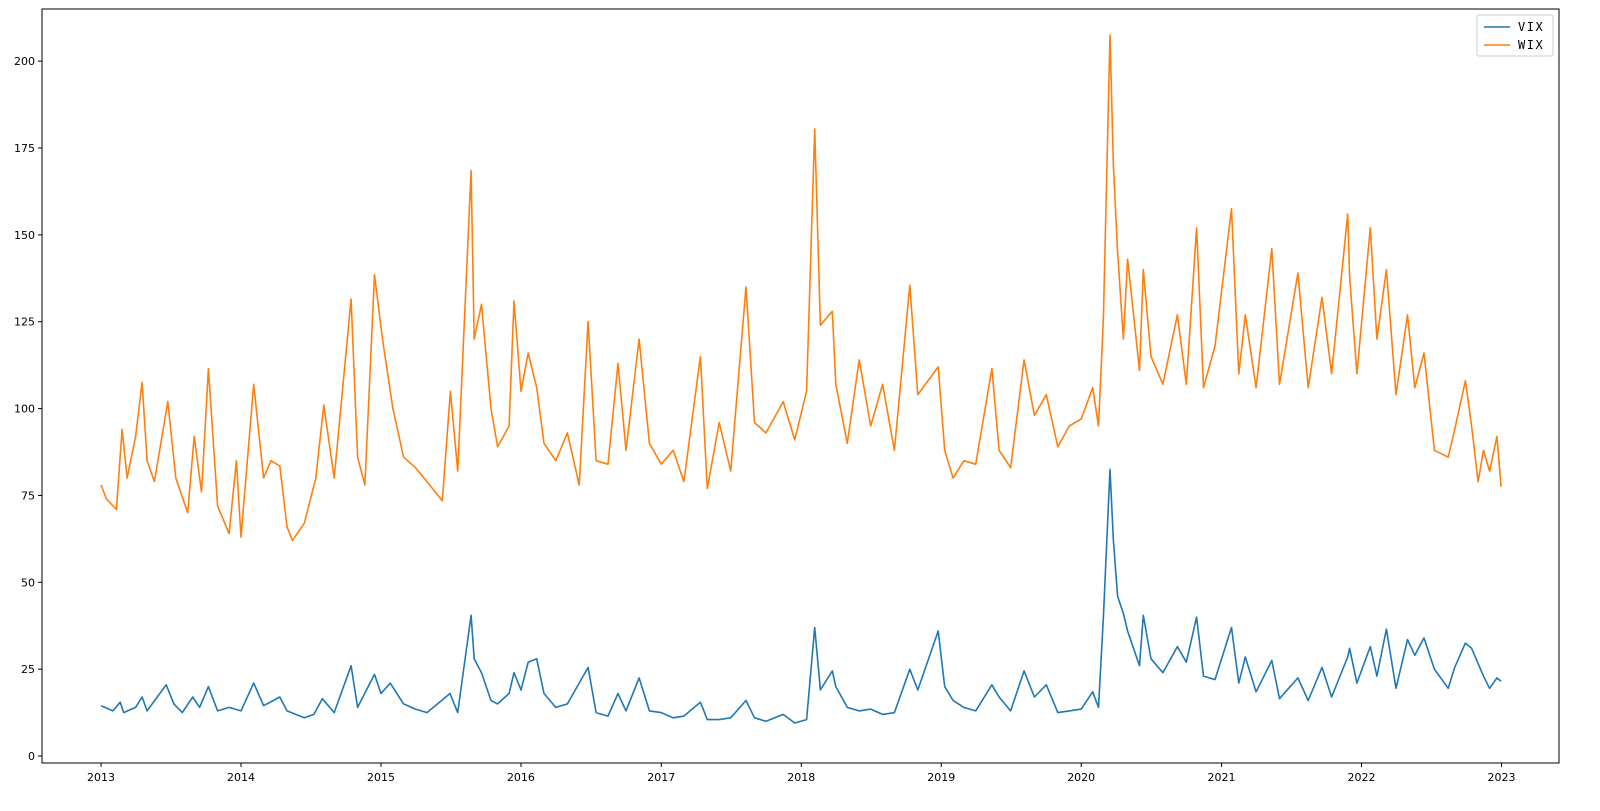 The width and height of the screenshot is (1600, 811). Describe the element at coordinates (28, 582) in the screenshot. I see `y-tick-label: 50` at that location.